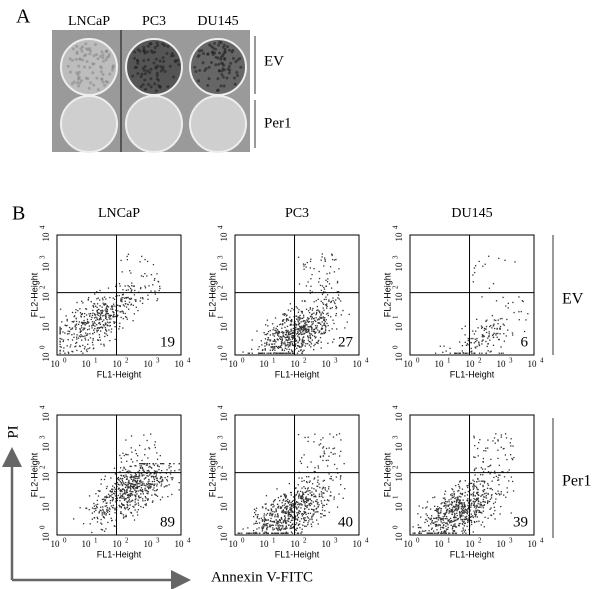  I want to click on y-tick-exp: 3, so click(221, 257).